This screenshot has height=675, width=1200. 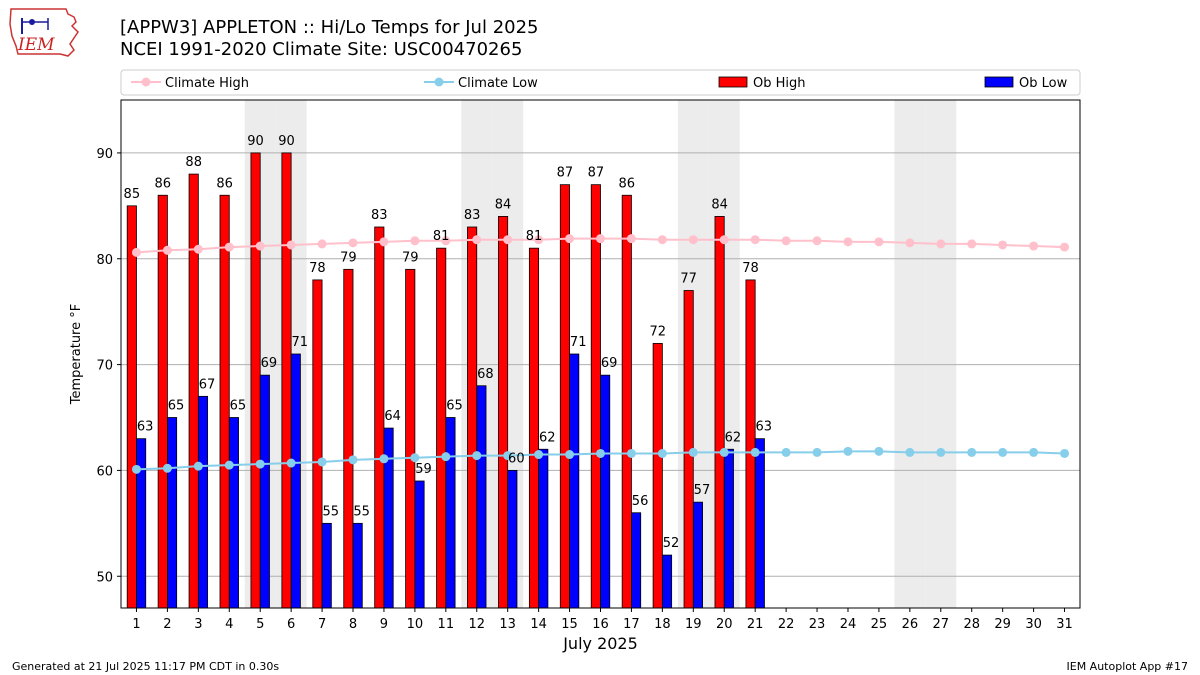 What do you see at coordinates (1002, 624) in the screenshot?
I see `x-tick-label: 29` at bounding box center [1002, 624].